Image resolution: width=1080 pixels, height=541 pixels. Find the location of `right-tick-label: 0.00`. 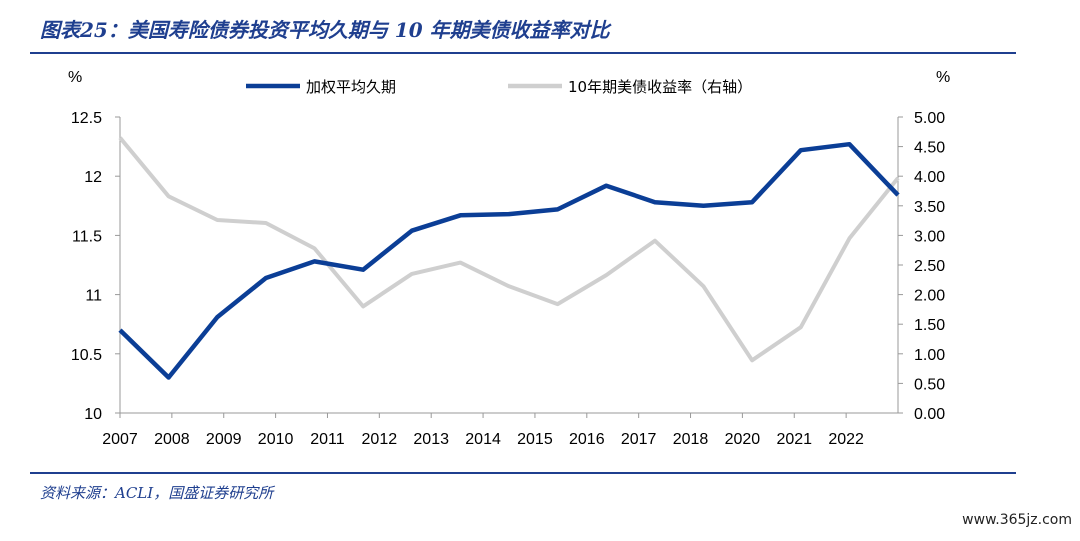

right-tick-label: 0.00 is located at coordinates (929, 414).